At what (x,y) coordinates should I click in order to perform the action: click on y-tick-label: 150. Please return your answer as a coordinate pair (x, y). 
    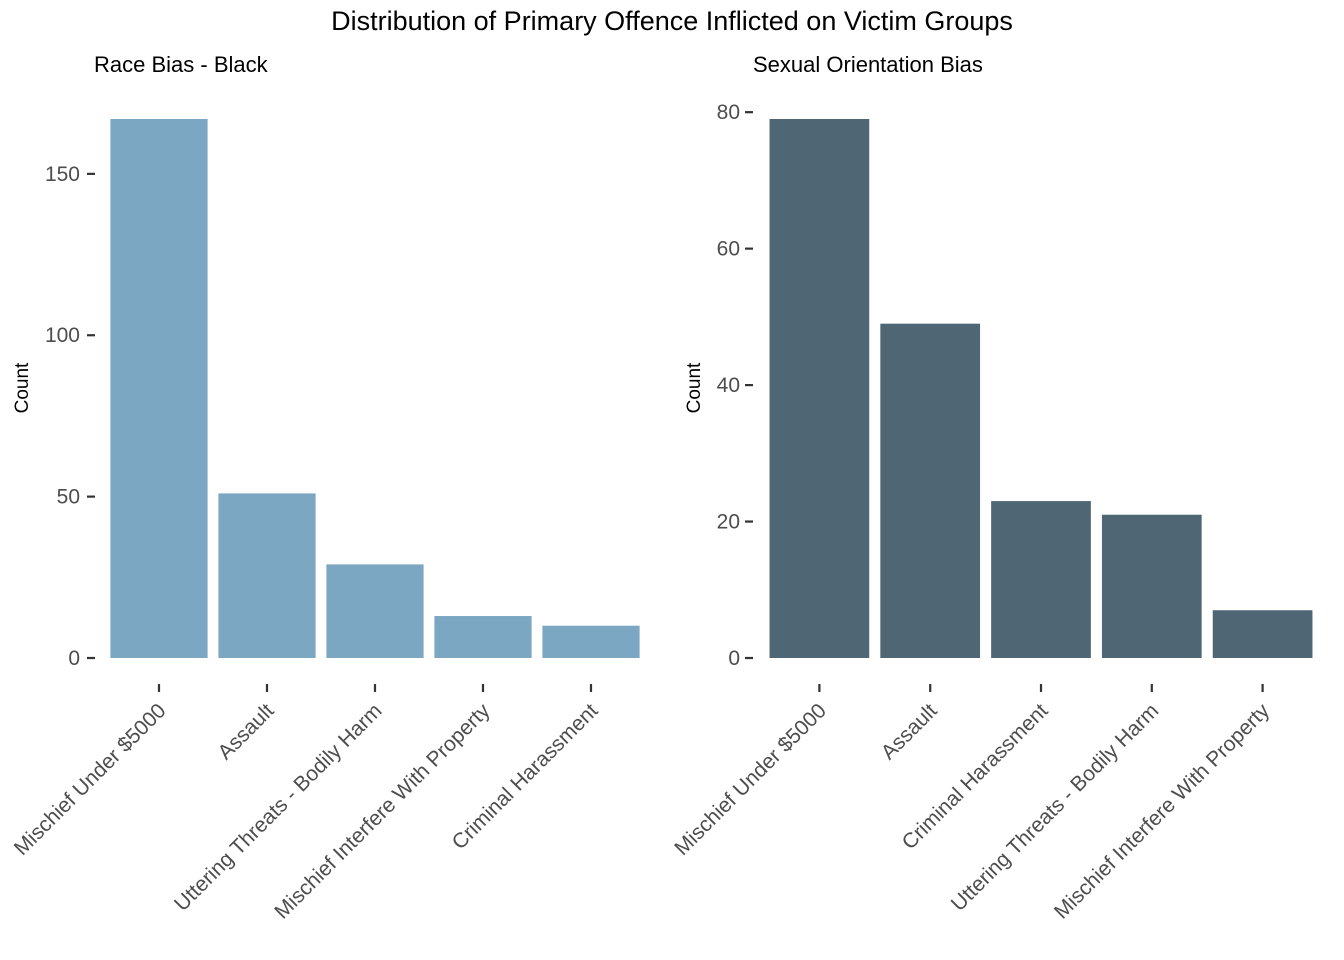
    Looking at the image, I should click on (62, 174).